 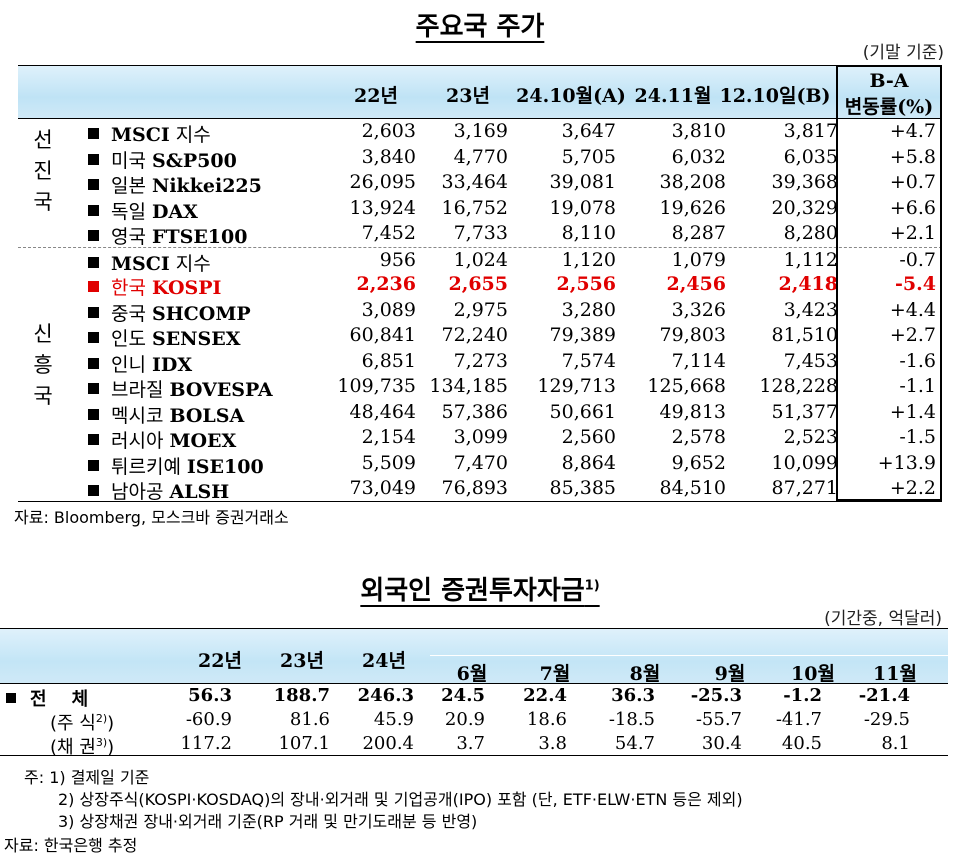 What do you see at coordinates (912, 156) in the screenshot?
I see `change-cell: +5.8` at bounding box center [912, 156].